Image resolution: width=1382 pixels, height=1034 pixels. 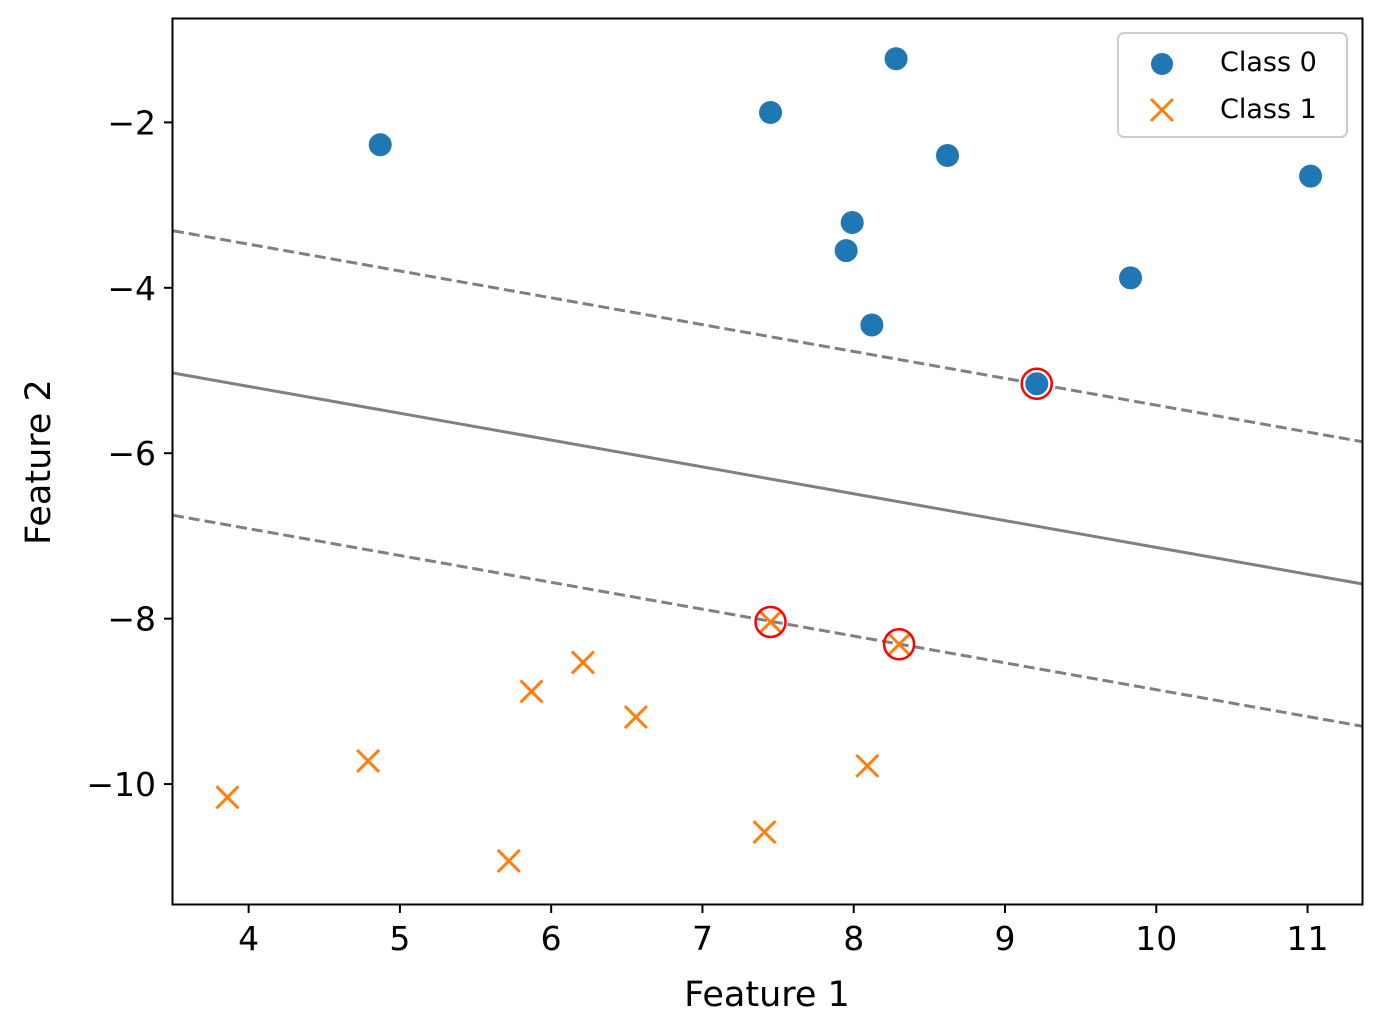 I want to click on legend: Class 0 Class 1, so click(x=1232, y=85).